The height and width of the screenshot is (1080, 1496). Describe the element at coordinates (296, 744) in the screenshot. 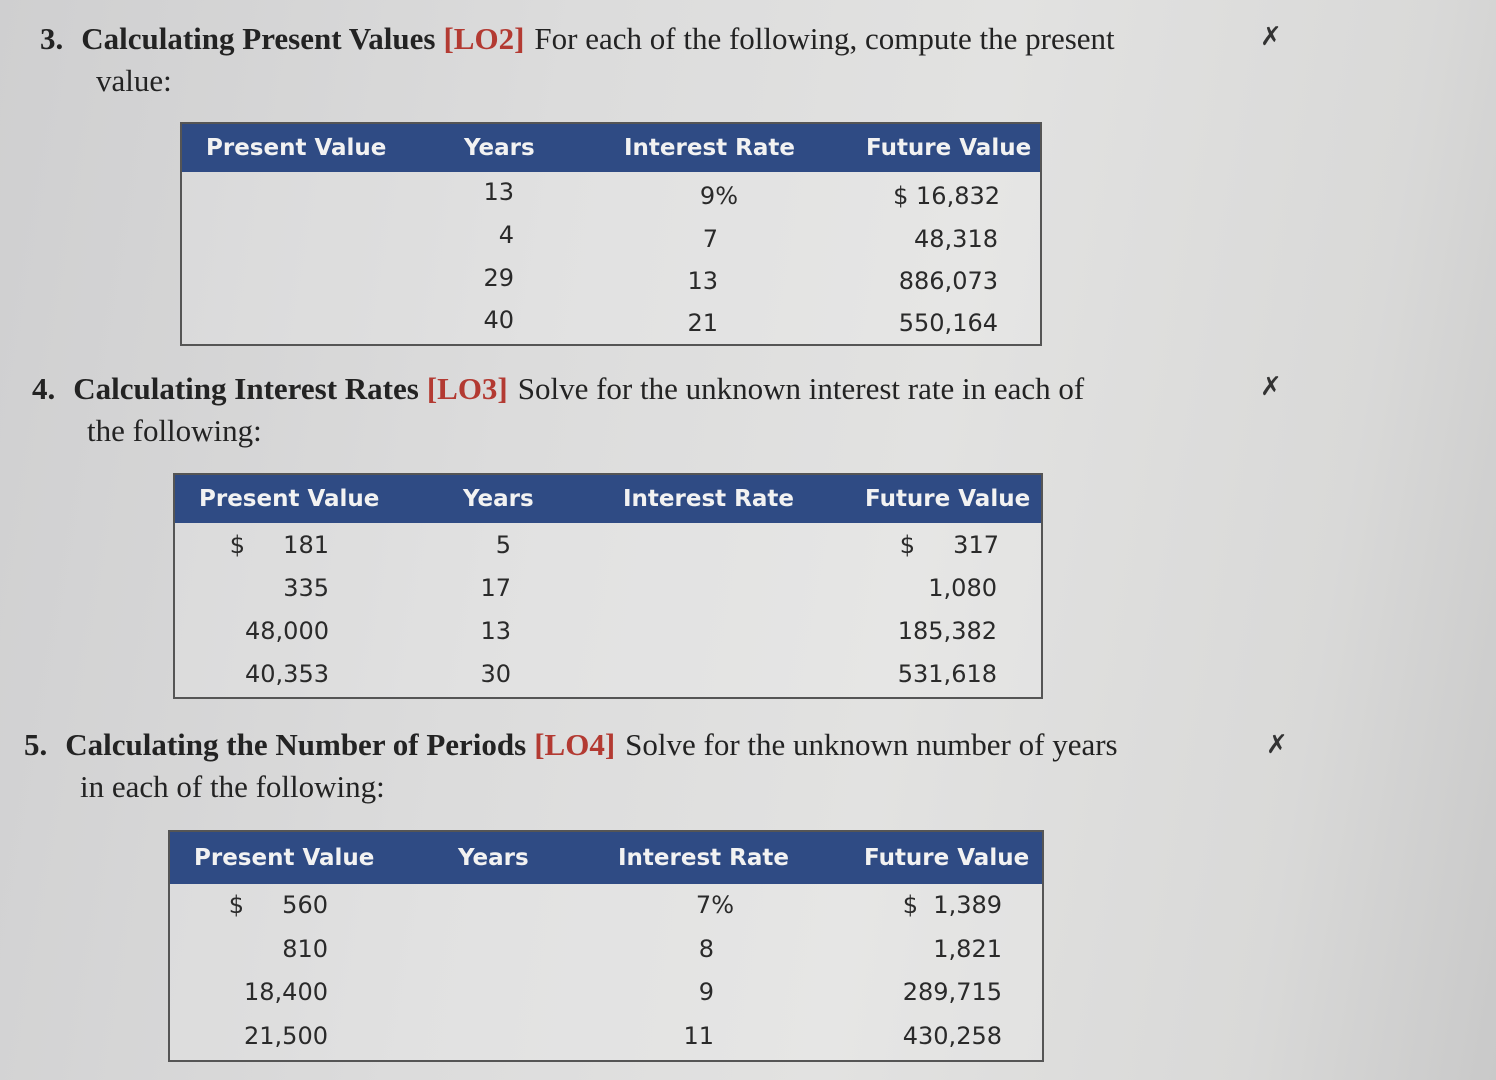

I see `problem-title: Calculating the Number of Periods` at that location.